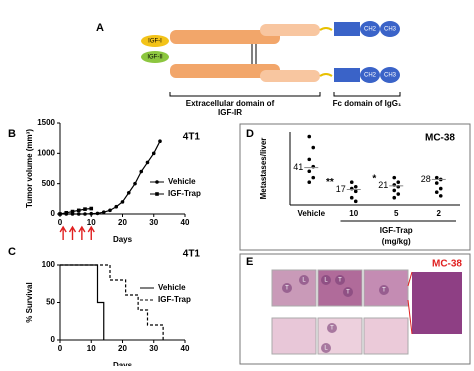 The height and width of the screenshot is (371, 474). What do you see at coordinates (439, 213) in the screenshot?
I see `x-tick-label: 2` at bounding box center [439, 213].